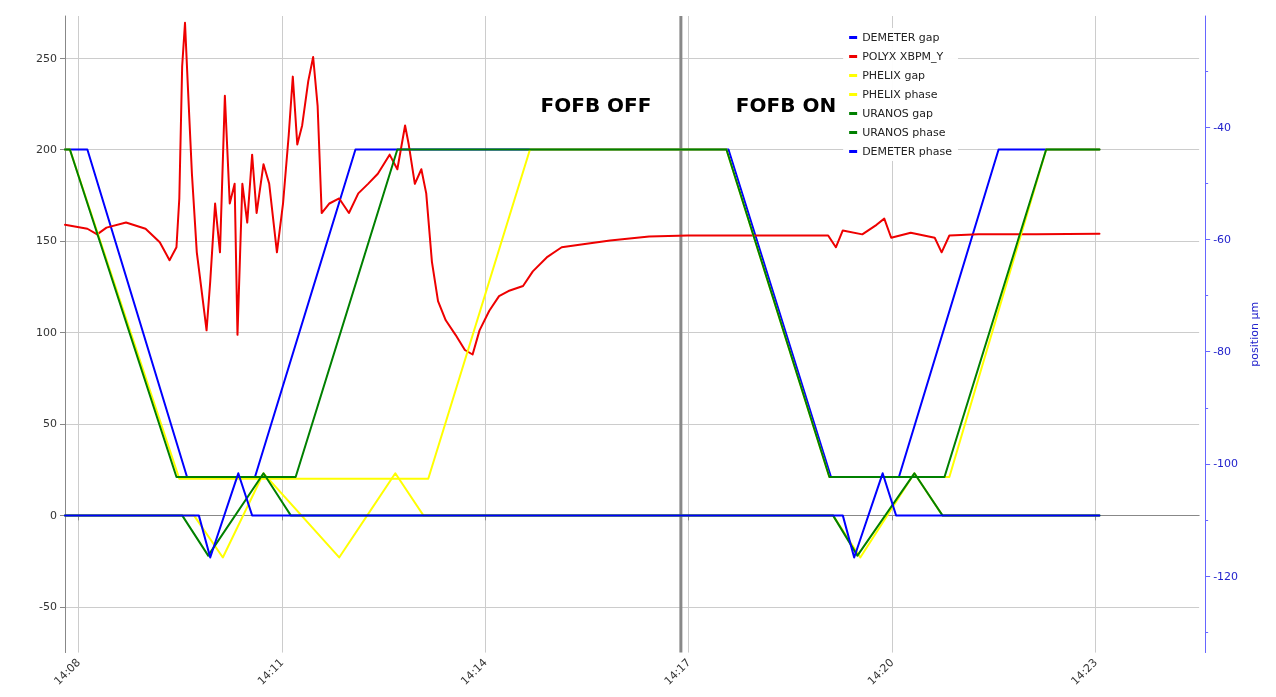 Image resolution: width=1276 pixels, height=697 pixels. I want to click on y2-tick-label: -60, so click(1222, 239).